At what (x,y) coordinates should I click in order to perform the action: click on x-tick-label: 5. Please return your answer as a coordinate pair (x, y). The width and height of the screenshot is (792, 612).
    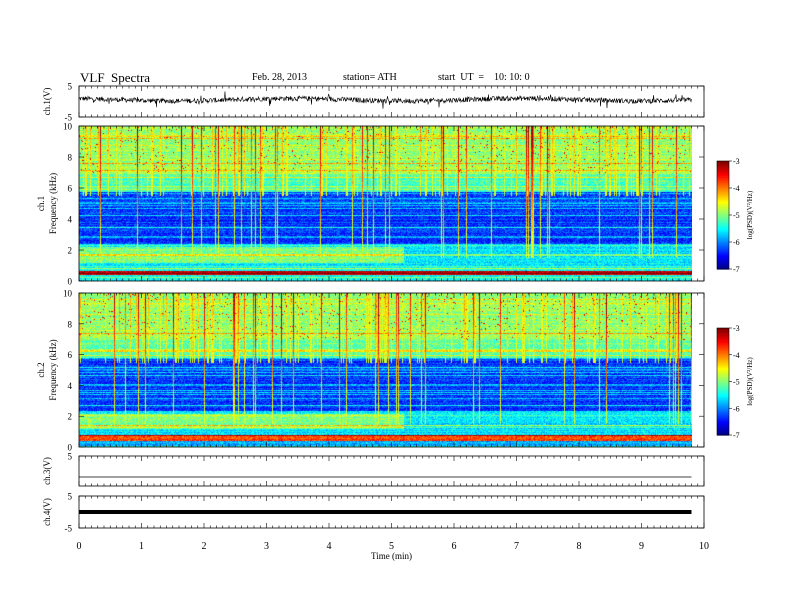
    Looking at the image, I should click on (391, 546).